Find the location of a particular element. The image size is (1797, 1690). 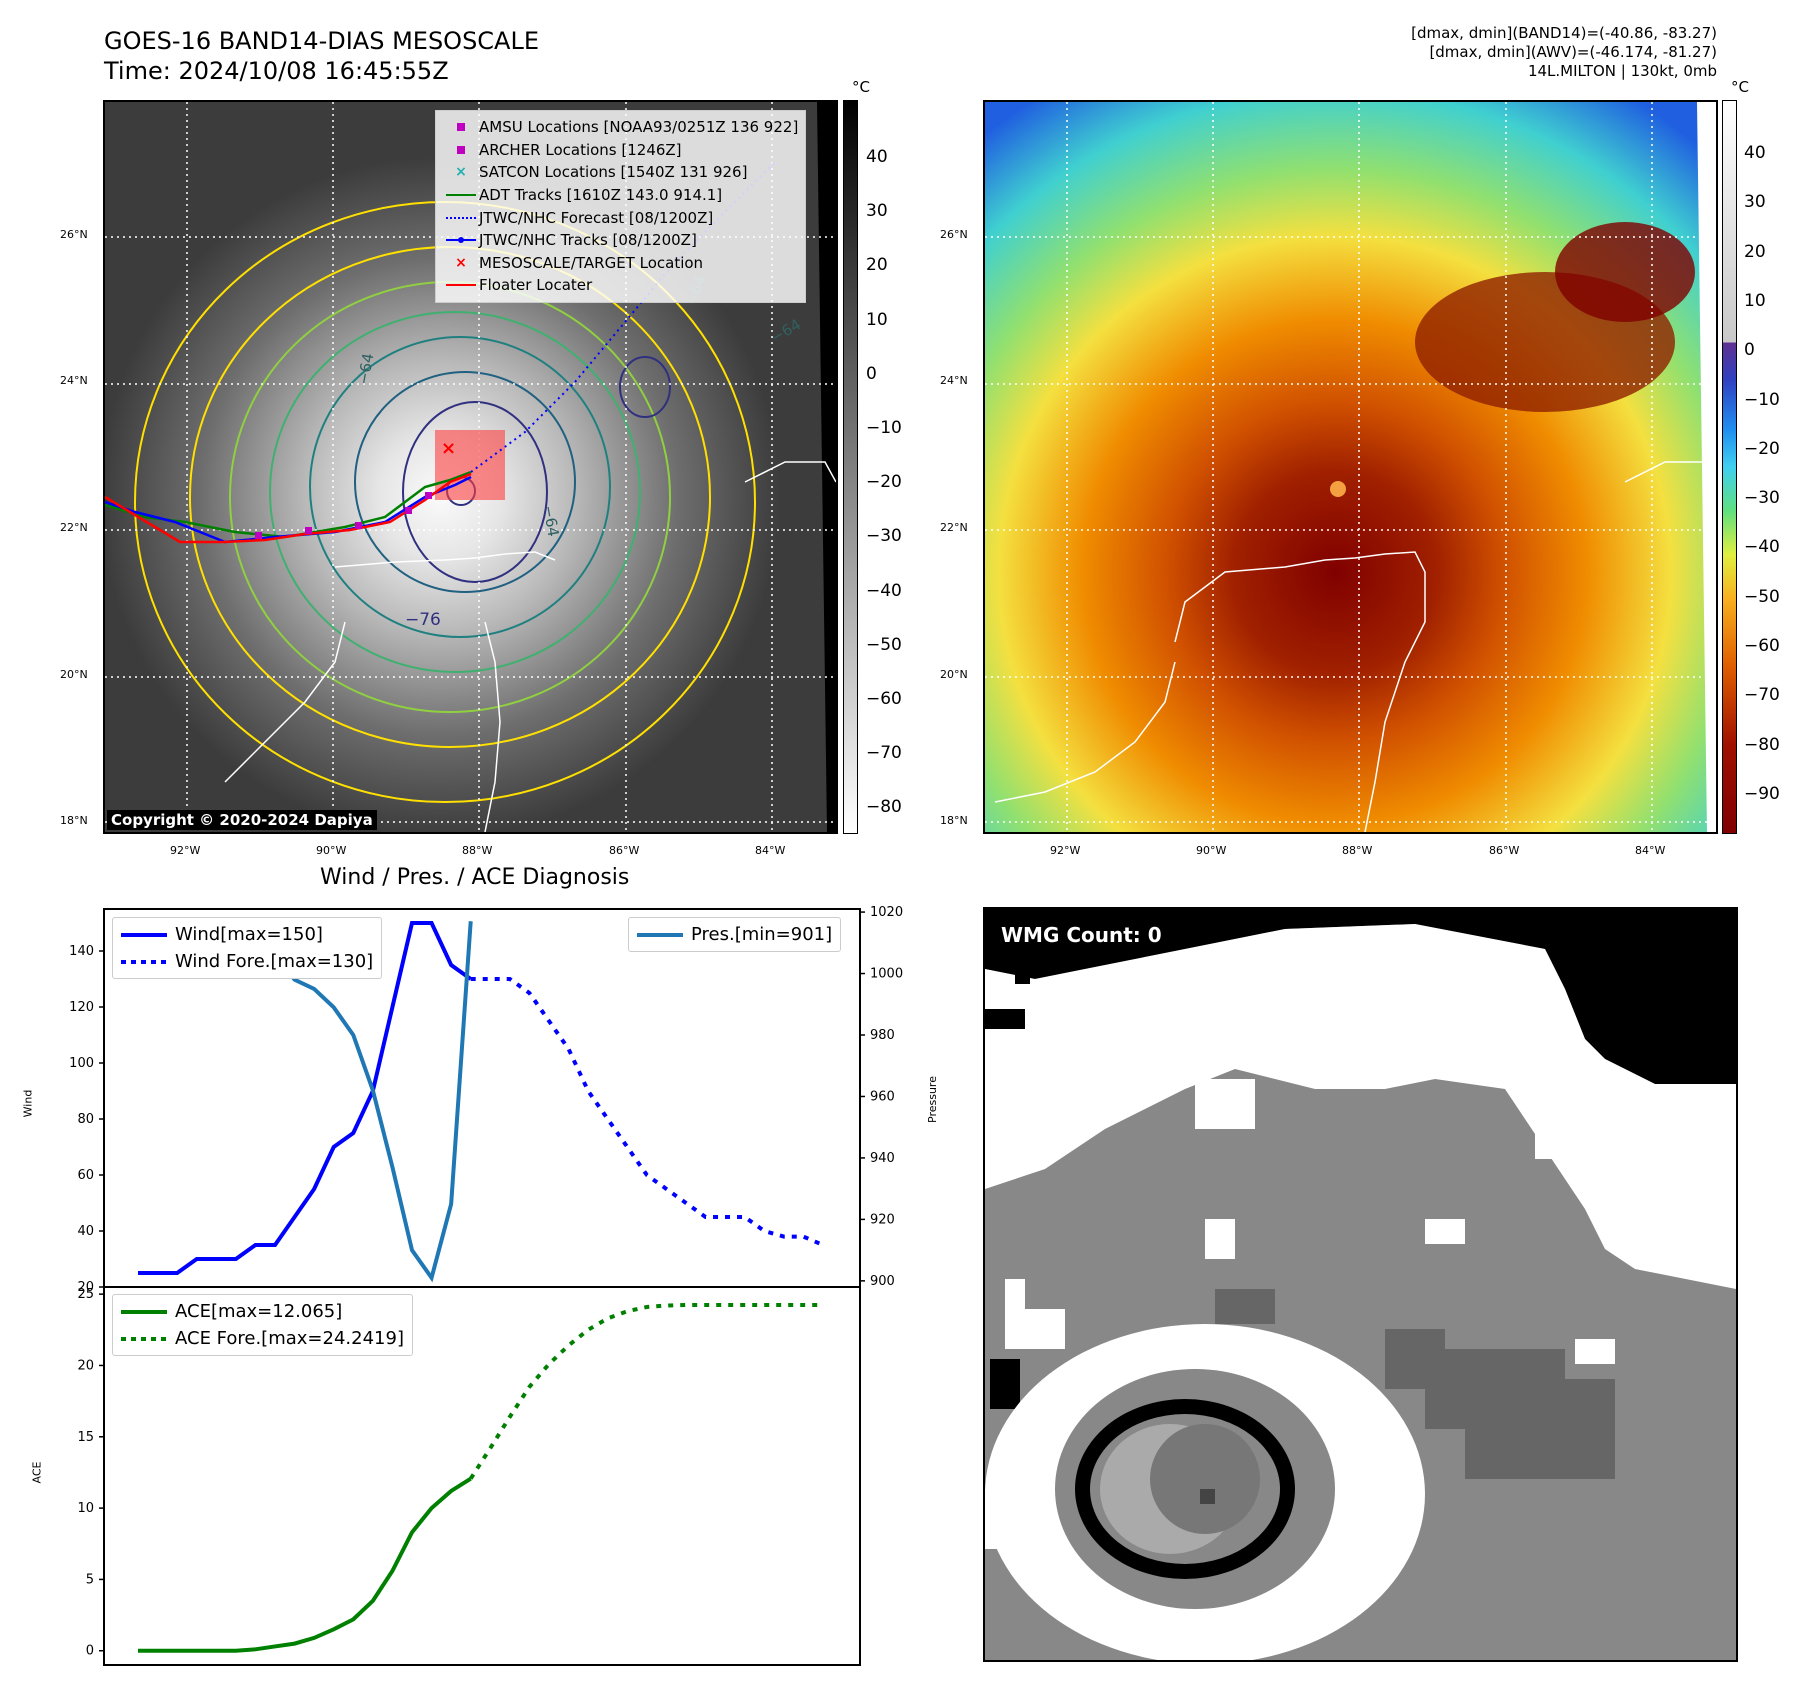

tick-label: 1020 is located at coordinates (886, 912).